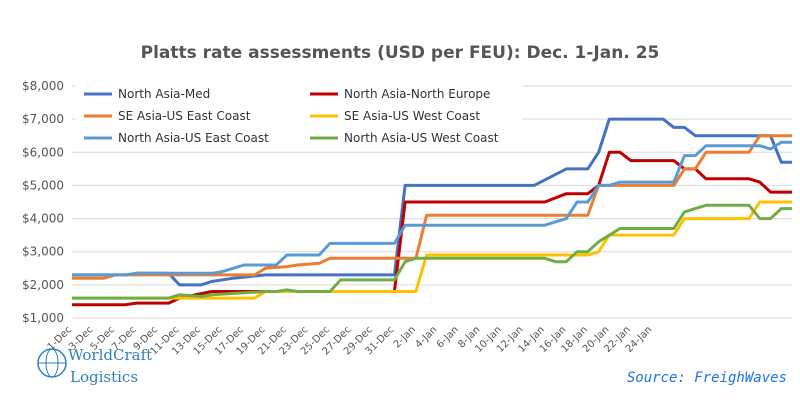  Describe the element at coordinates (110, 355) in the screenshot. I see `logo-line1: WorldCraft` at that location.